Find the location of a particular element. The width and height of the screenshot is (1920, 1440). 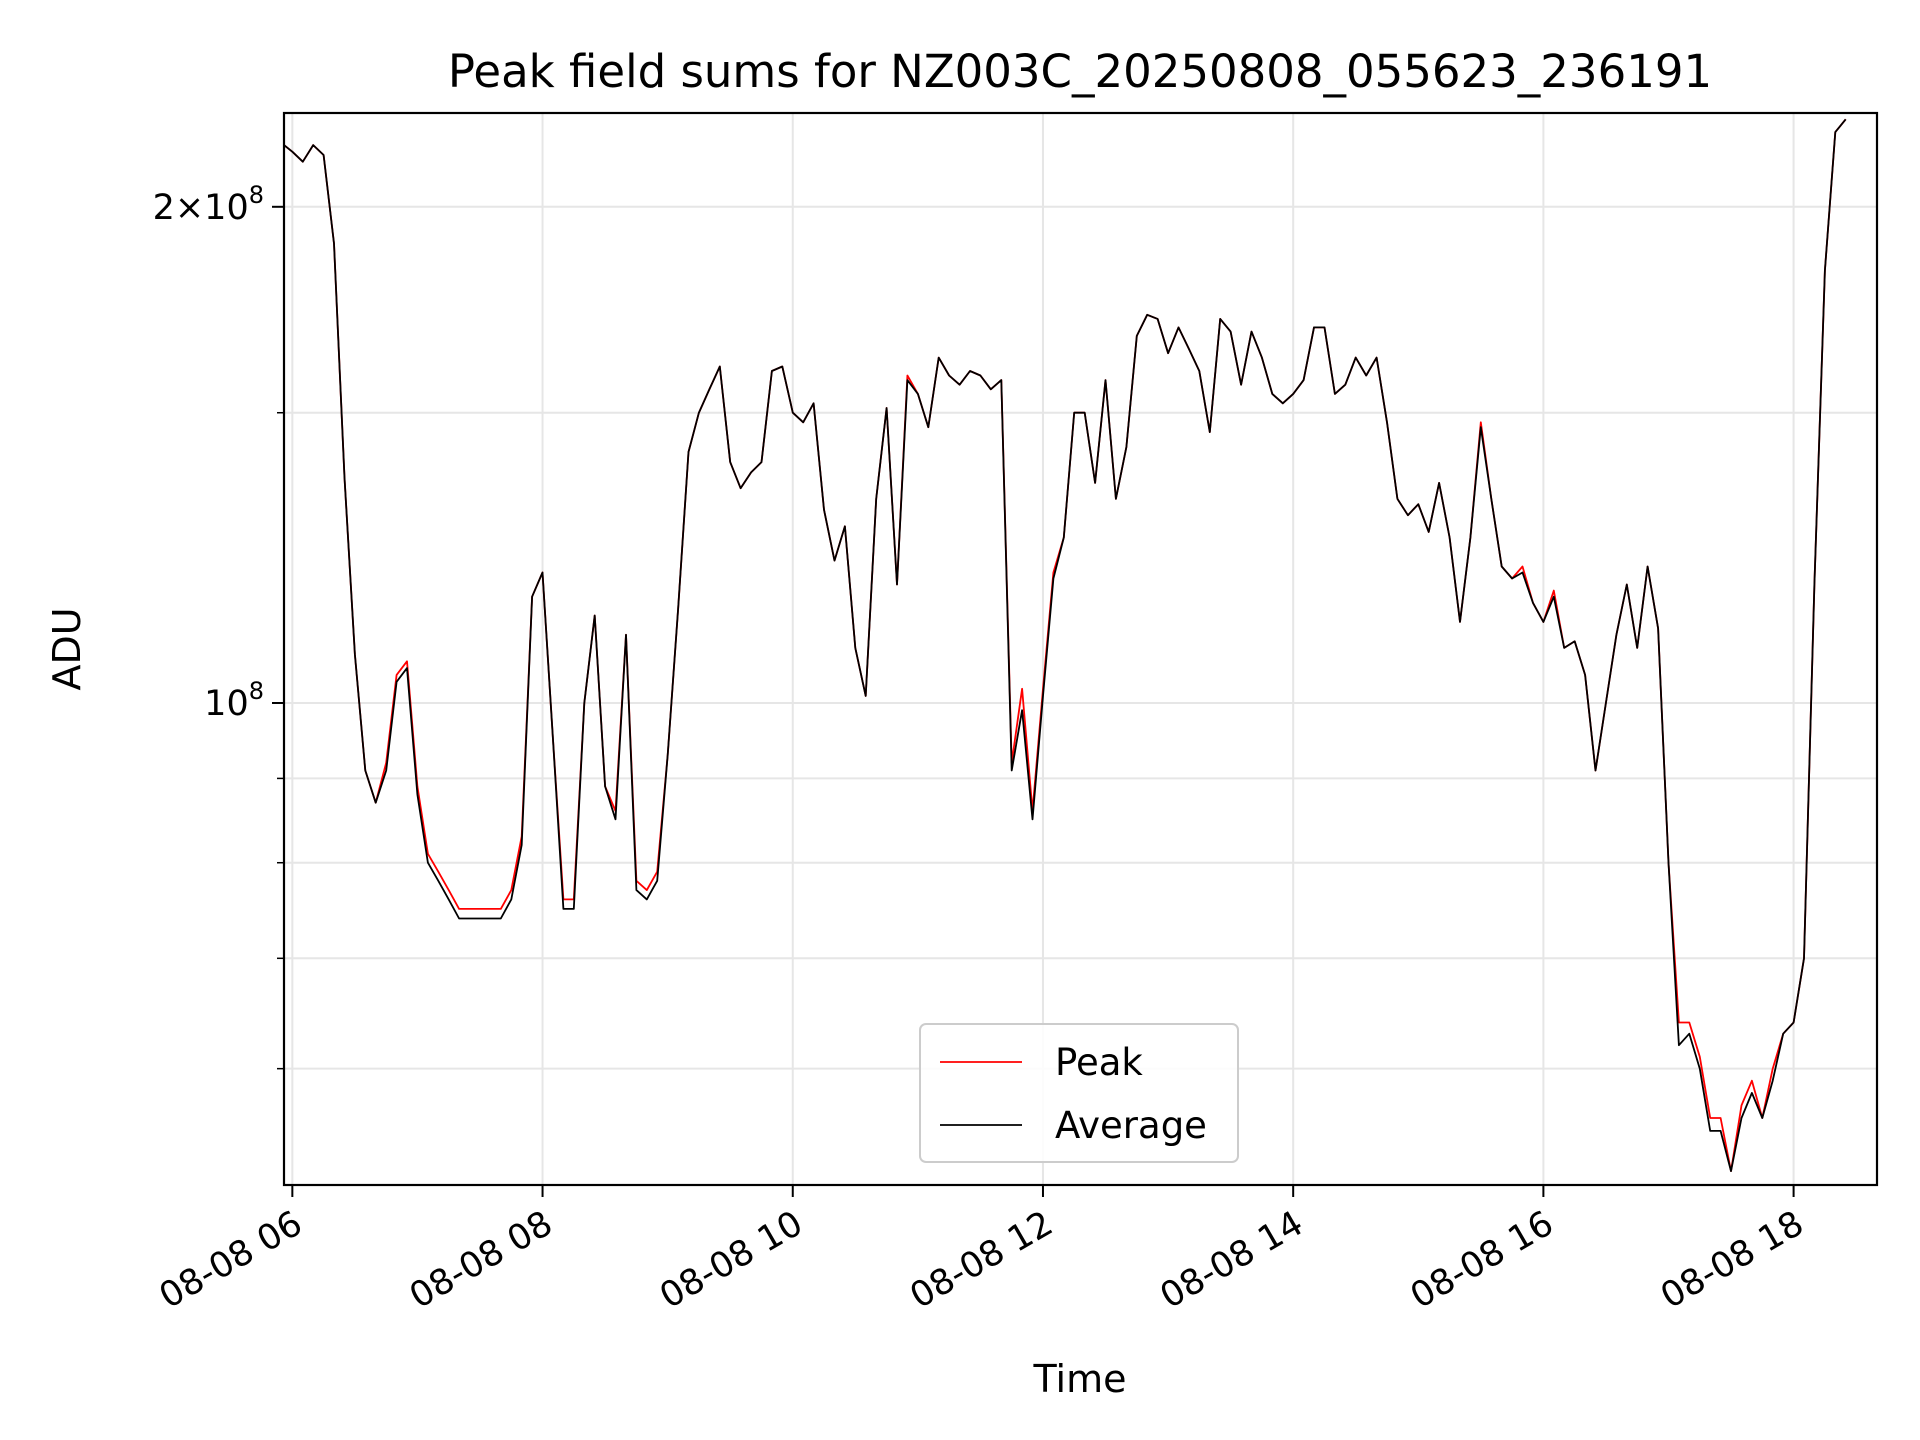

y-axis-label: ADU is located at coordinates (67, 648).